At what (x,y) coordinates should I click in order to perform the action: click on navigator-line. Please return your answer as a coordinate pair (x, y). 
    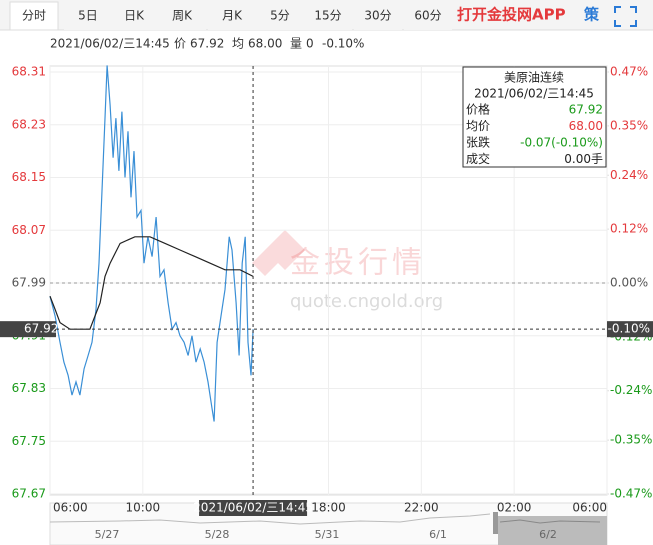
    Looking at the image, I should click on (270, 519).